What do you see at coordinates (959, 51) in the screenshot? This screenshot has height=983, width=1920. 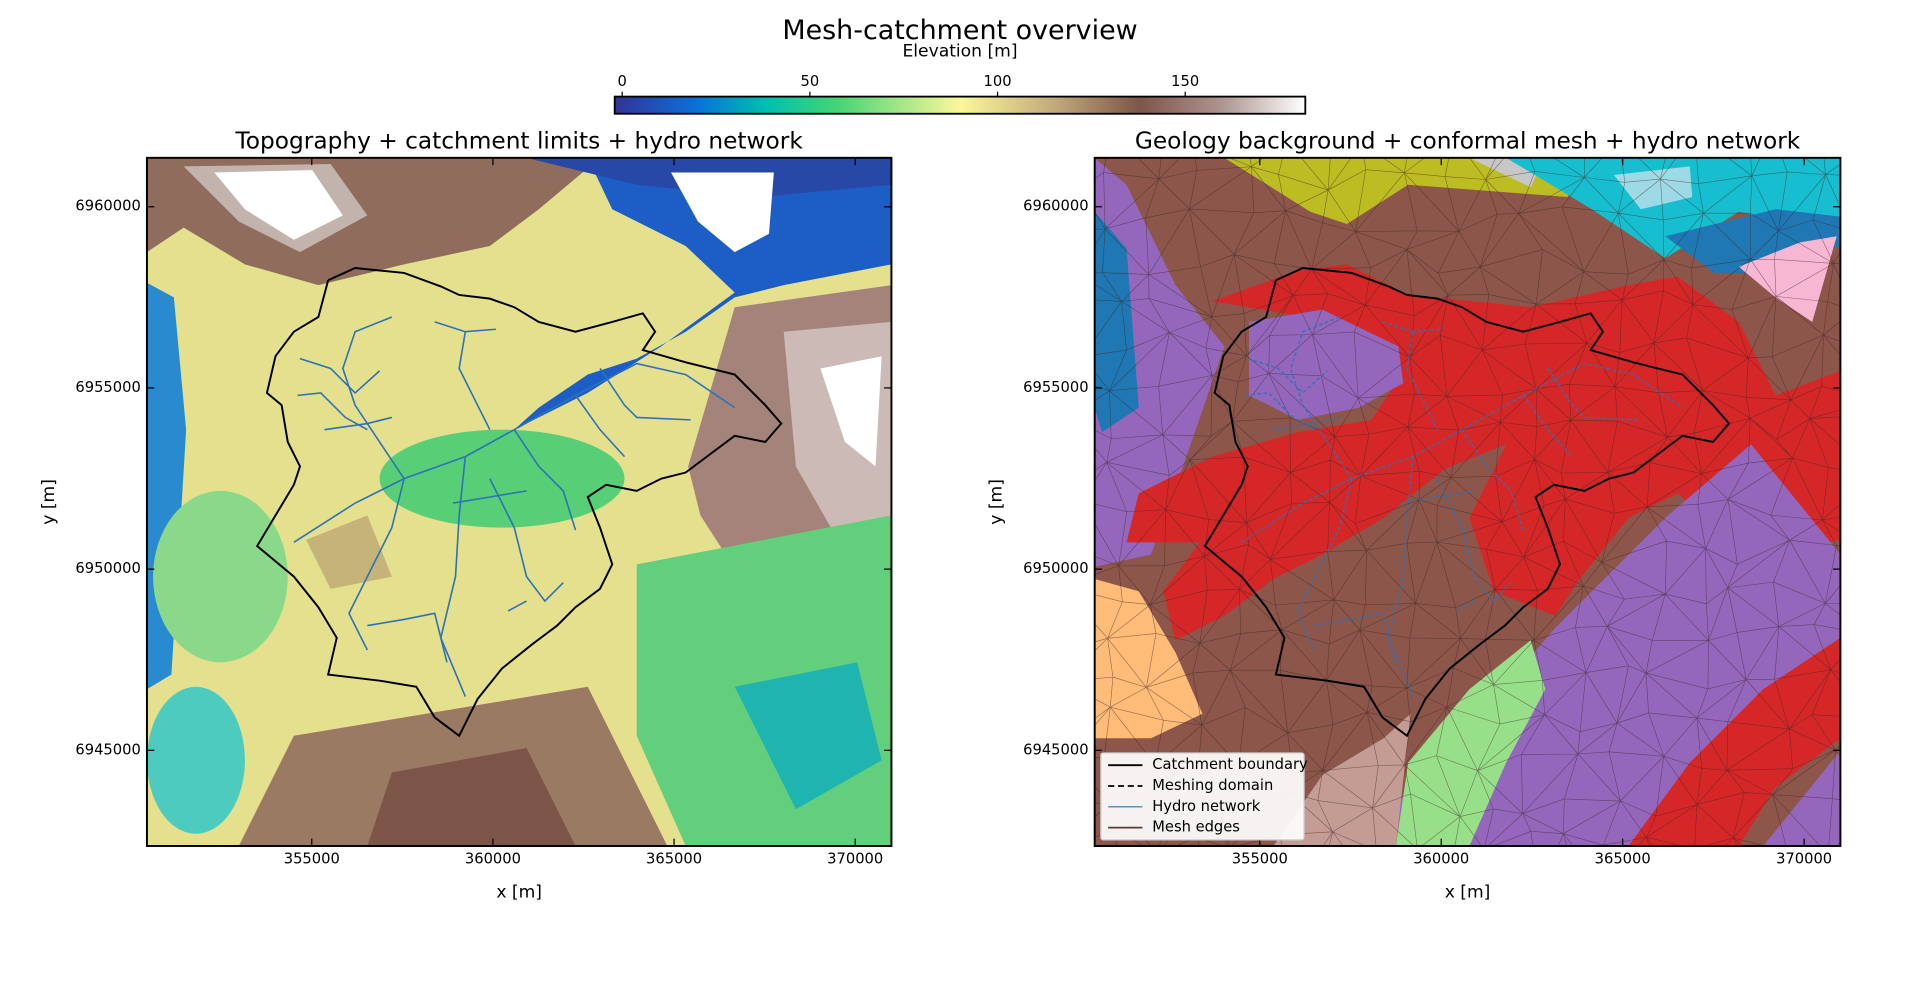 I see `colorbar-label: Elevation [m]` at bounding box center [959, 51].